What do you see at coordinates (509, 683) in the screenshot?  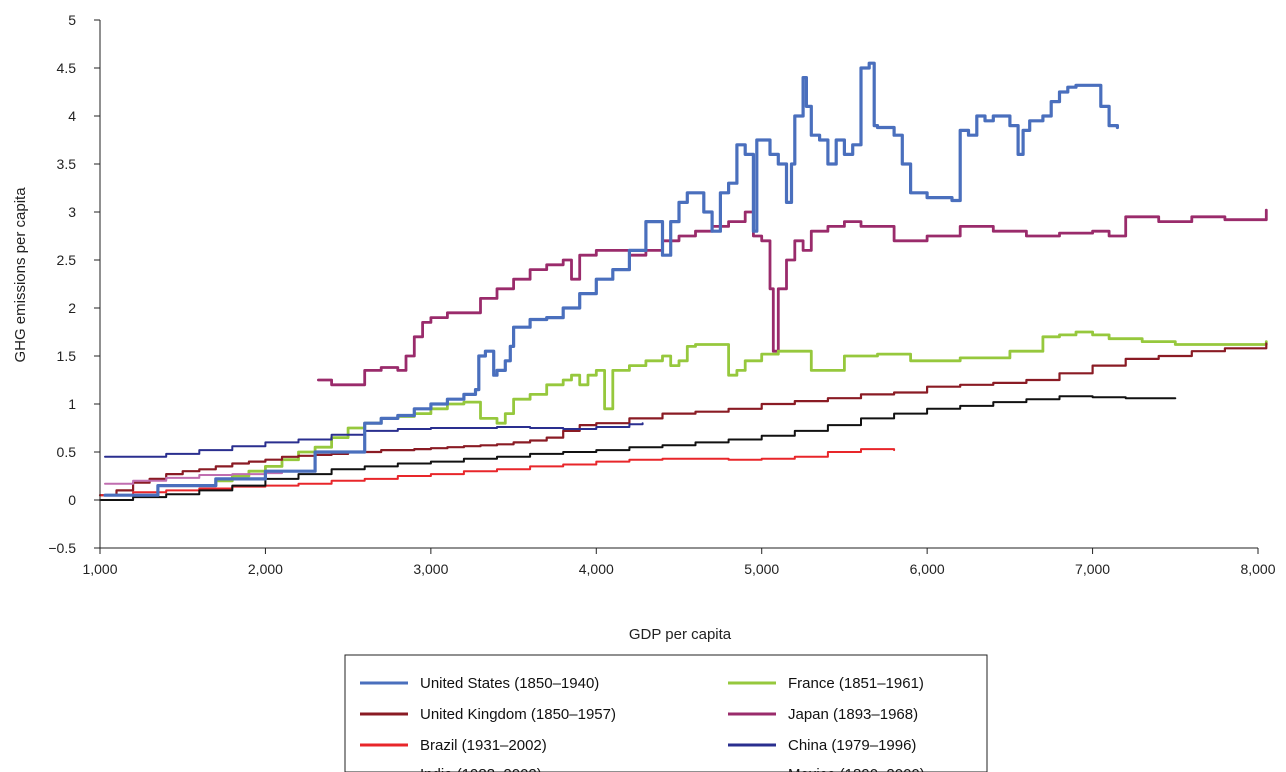 I see `legend-label: United States (1850–1940)` at bounding box center [509, 683].